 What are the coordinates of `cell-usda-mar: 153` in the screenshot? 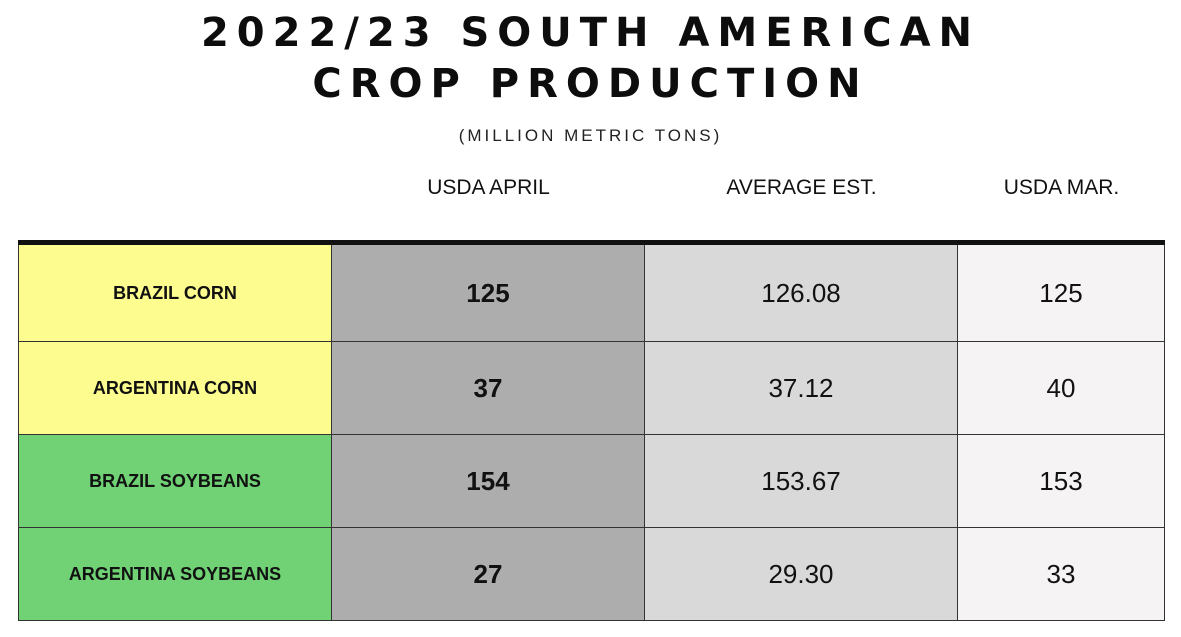 It's located at (1061, 481).